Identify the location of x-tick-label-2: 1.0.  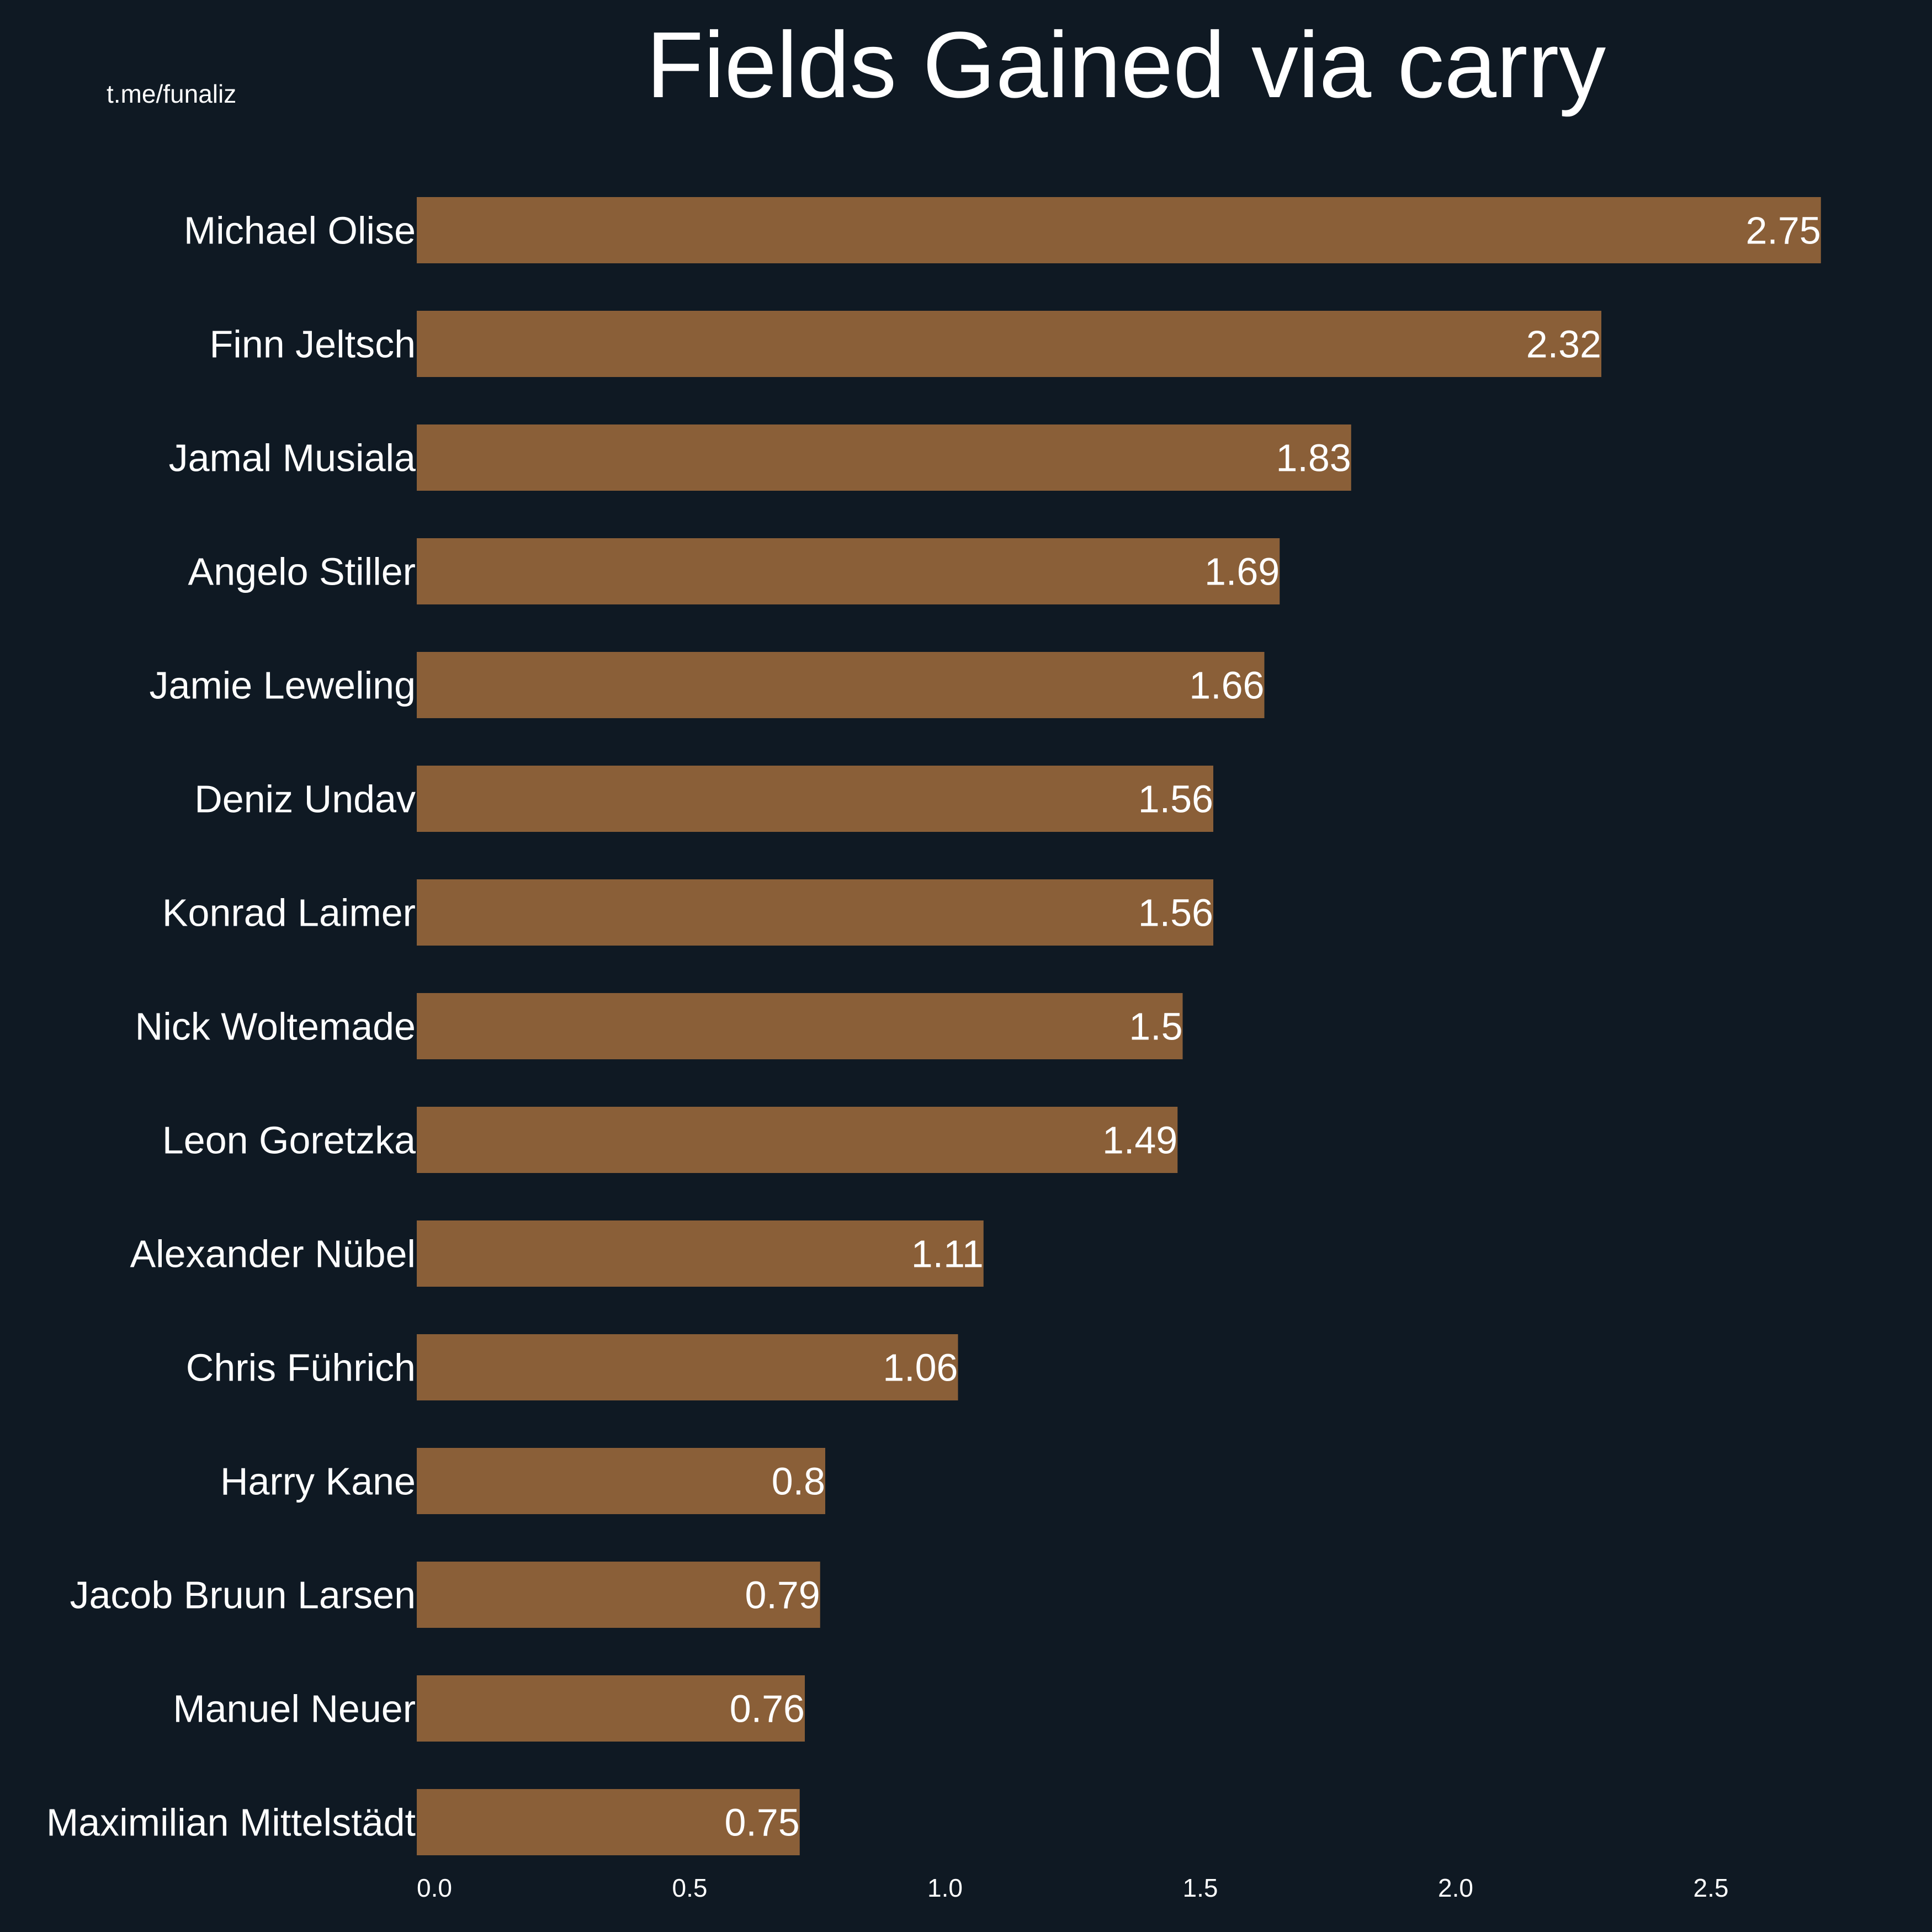
(945, 1888).